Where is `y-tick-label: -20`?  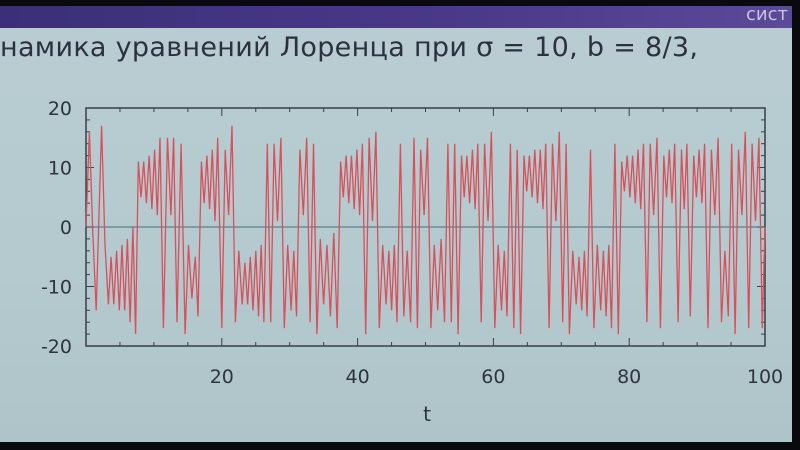 y-tick-label: -20 is located at coordinates (56, 347).